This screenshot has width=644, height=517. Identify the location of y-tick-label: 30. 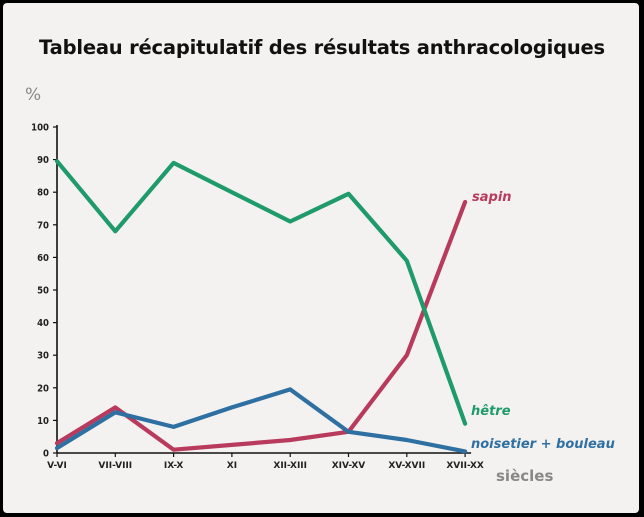
(43, 356).